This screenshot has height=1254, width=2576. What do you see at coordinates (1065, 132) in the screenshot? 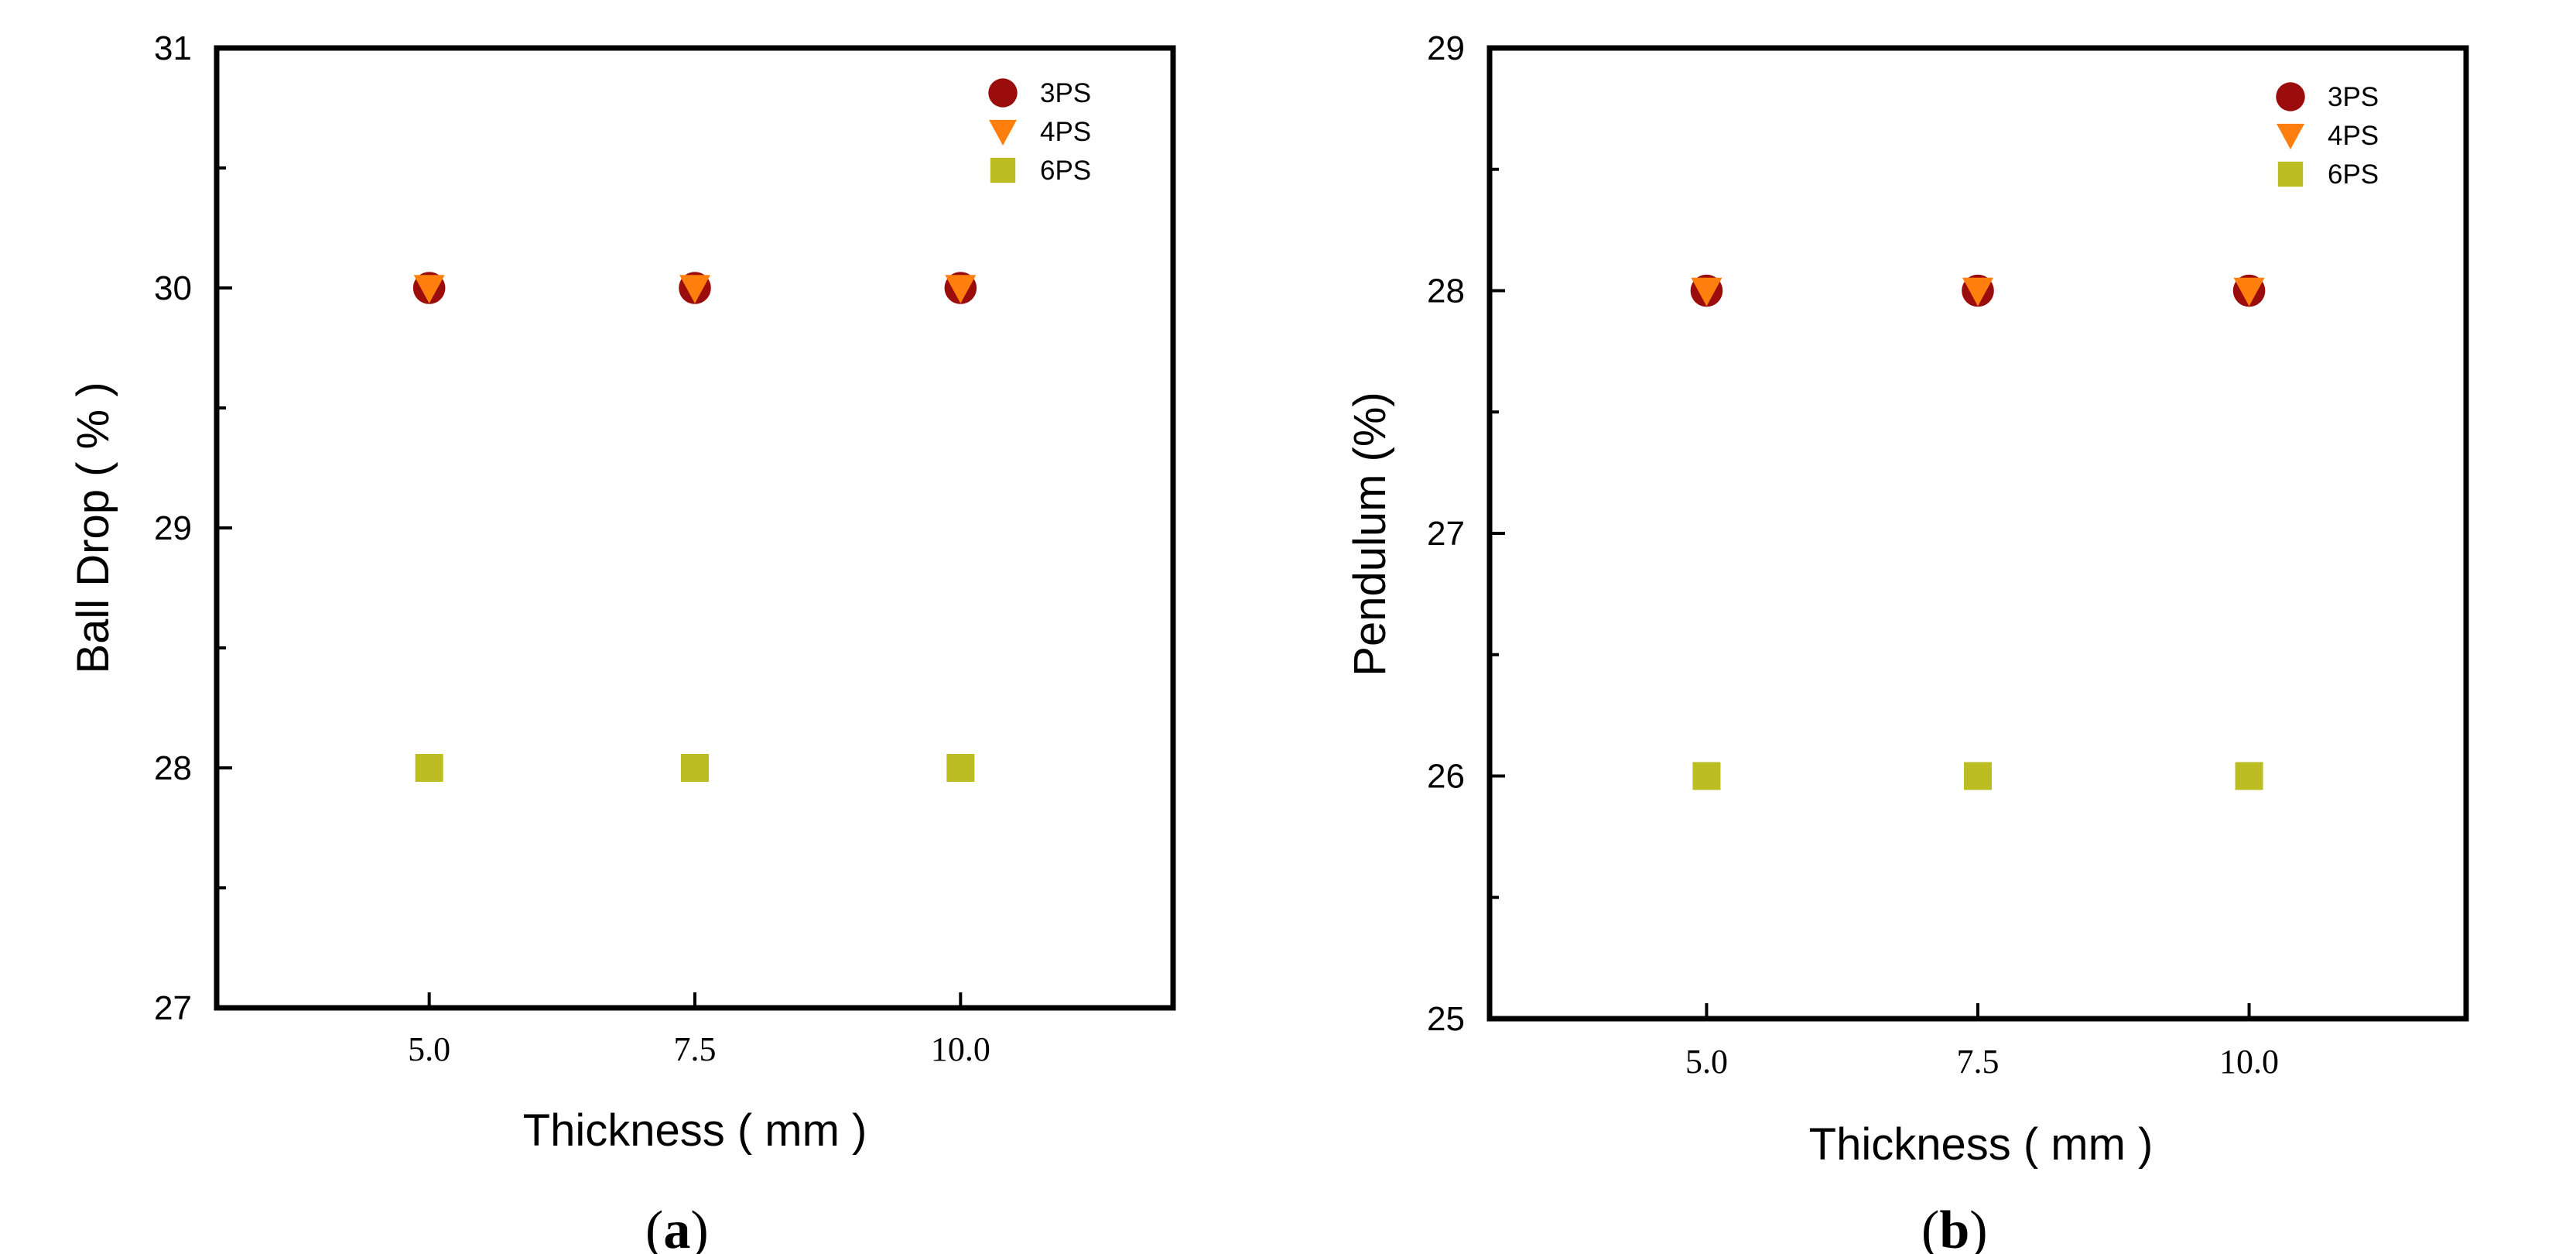
I see `legend-label-4ps-a: 4PS` at bounding box center [1065, 132].